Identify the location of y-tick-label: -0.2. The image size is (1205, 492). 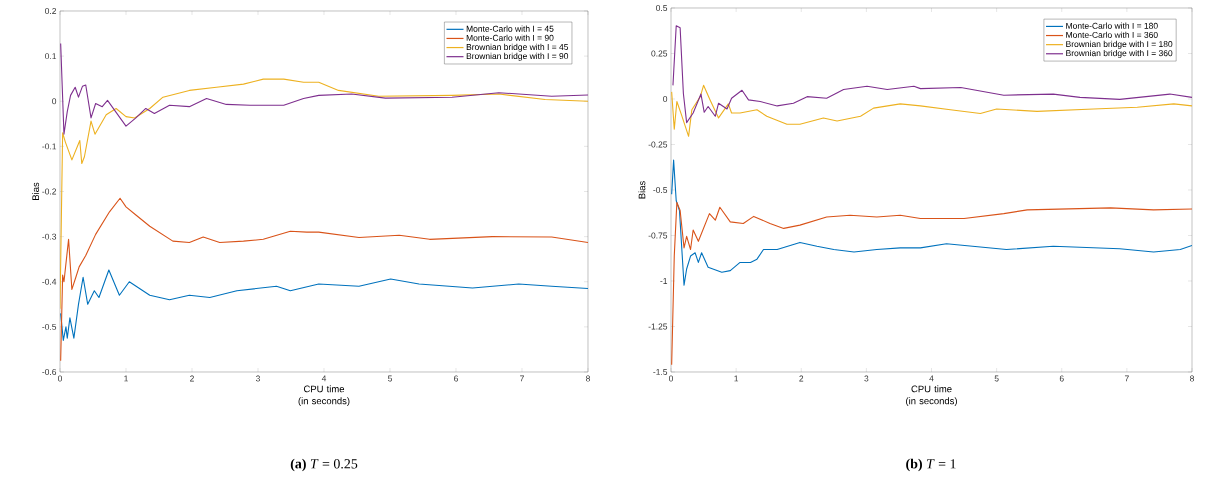
(49, 191).